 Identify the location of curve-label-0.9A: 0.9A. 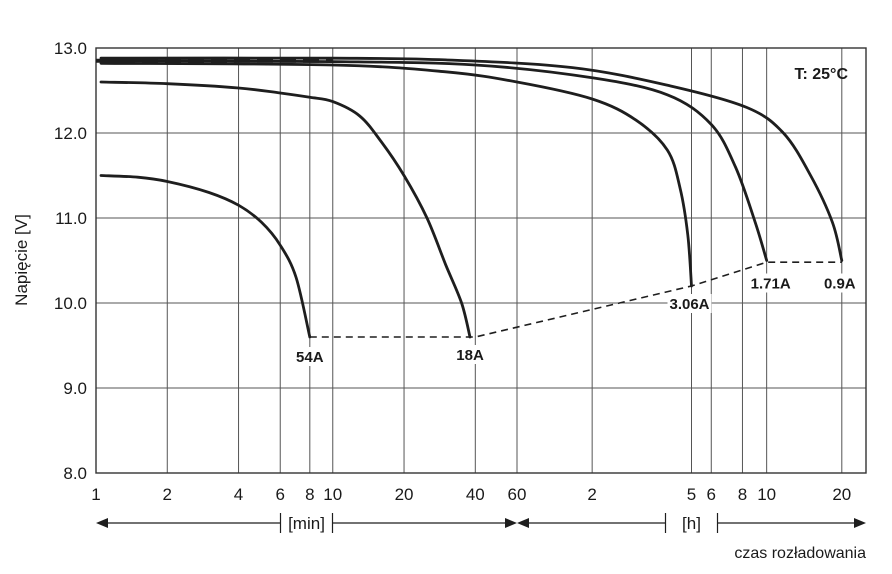
(840, 284).